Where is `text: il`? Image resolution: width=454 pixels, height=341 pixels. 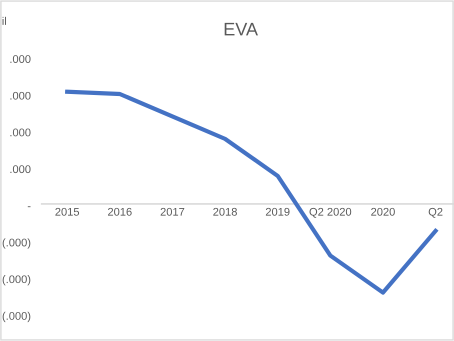
text: il is located at coordinates (4, 20).